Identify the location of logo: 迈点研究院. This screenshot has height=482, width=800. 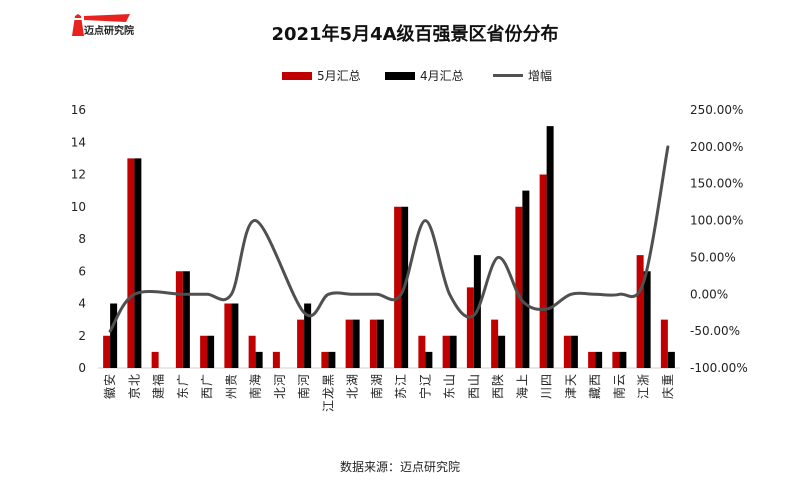
(103, 25).